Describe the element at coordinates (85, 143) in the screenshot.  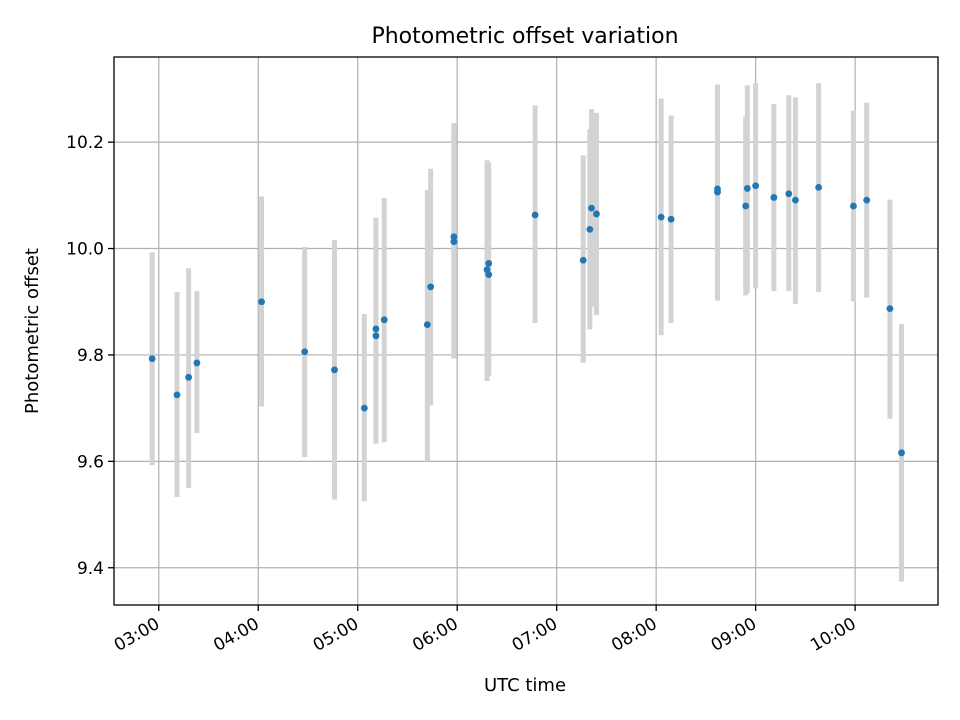
I see `y-tick-label: 10.2` at that location.